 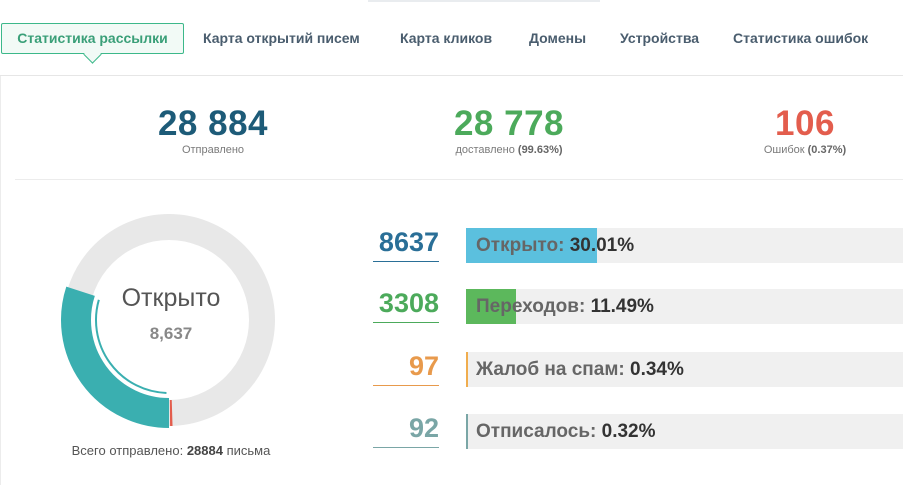 What do you see at coordinates (684, 306) in the screenshot?
I see `clicks-bar-track: Переходов: 11.49%` at bounding box center [684, 306].